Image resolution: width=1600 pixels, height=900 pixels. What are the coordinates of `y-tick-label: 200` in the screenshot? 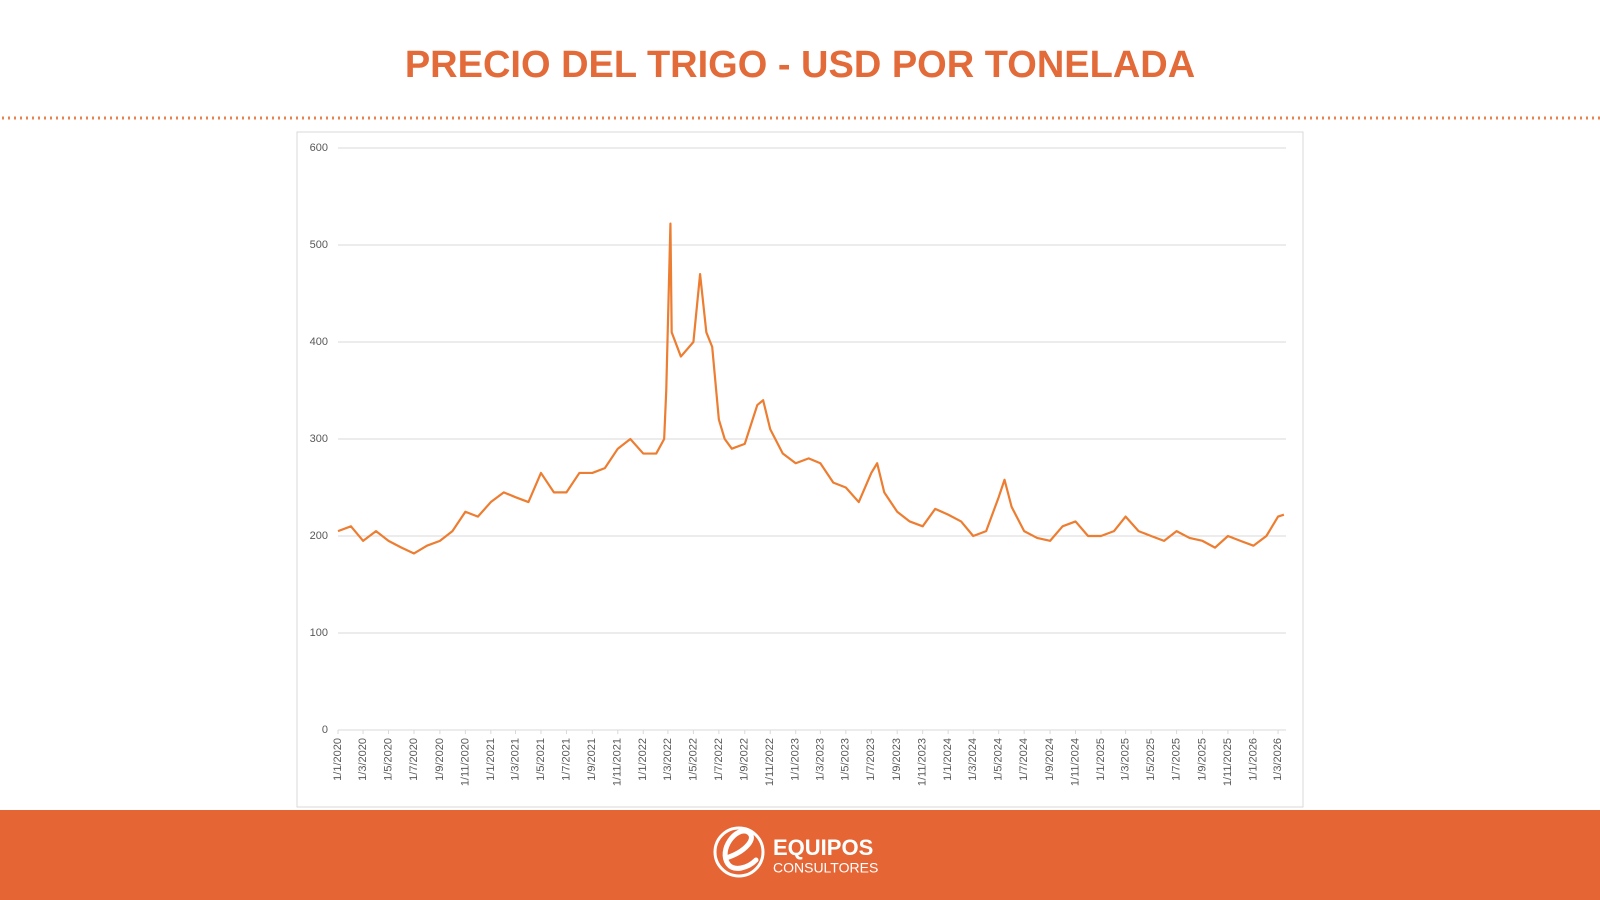 It's located at (319, 536).